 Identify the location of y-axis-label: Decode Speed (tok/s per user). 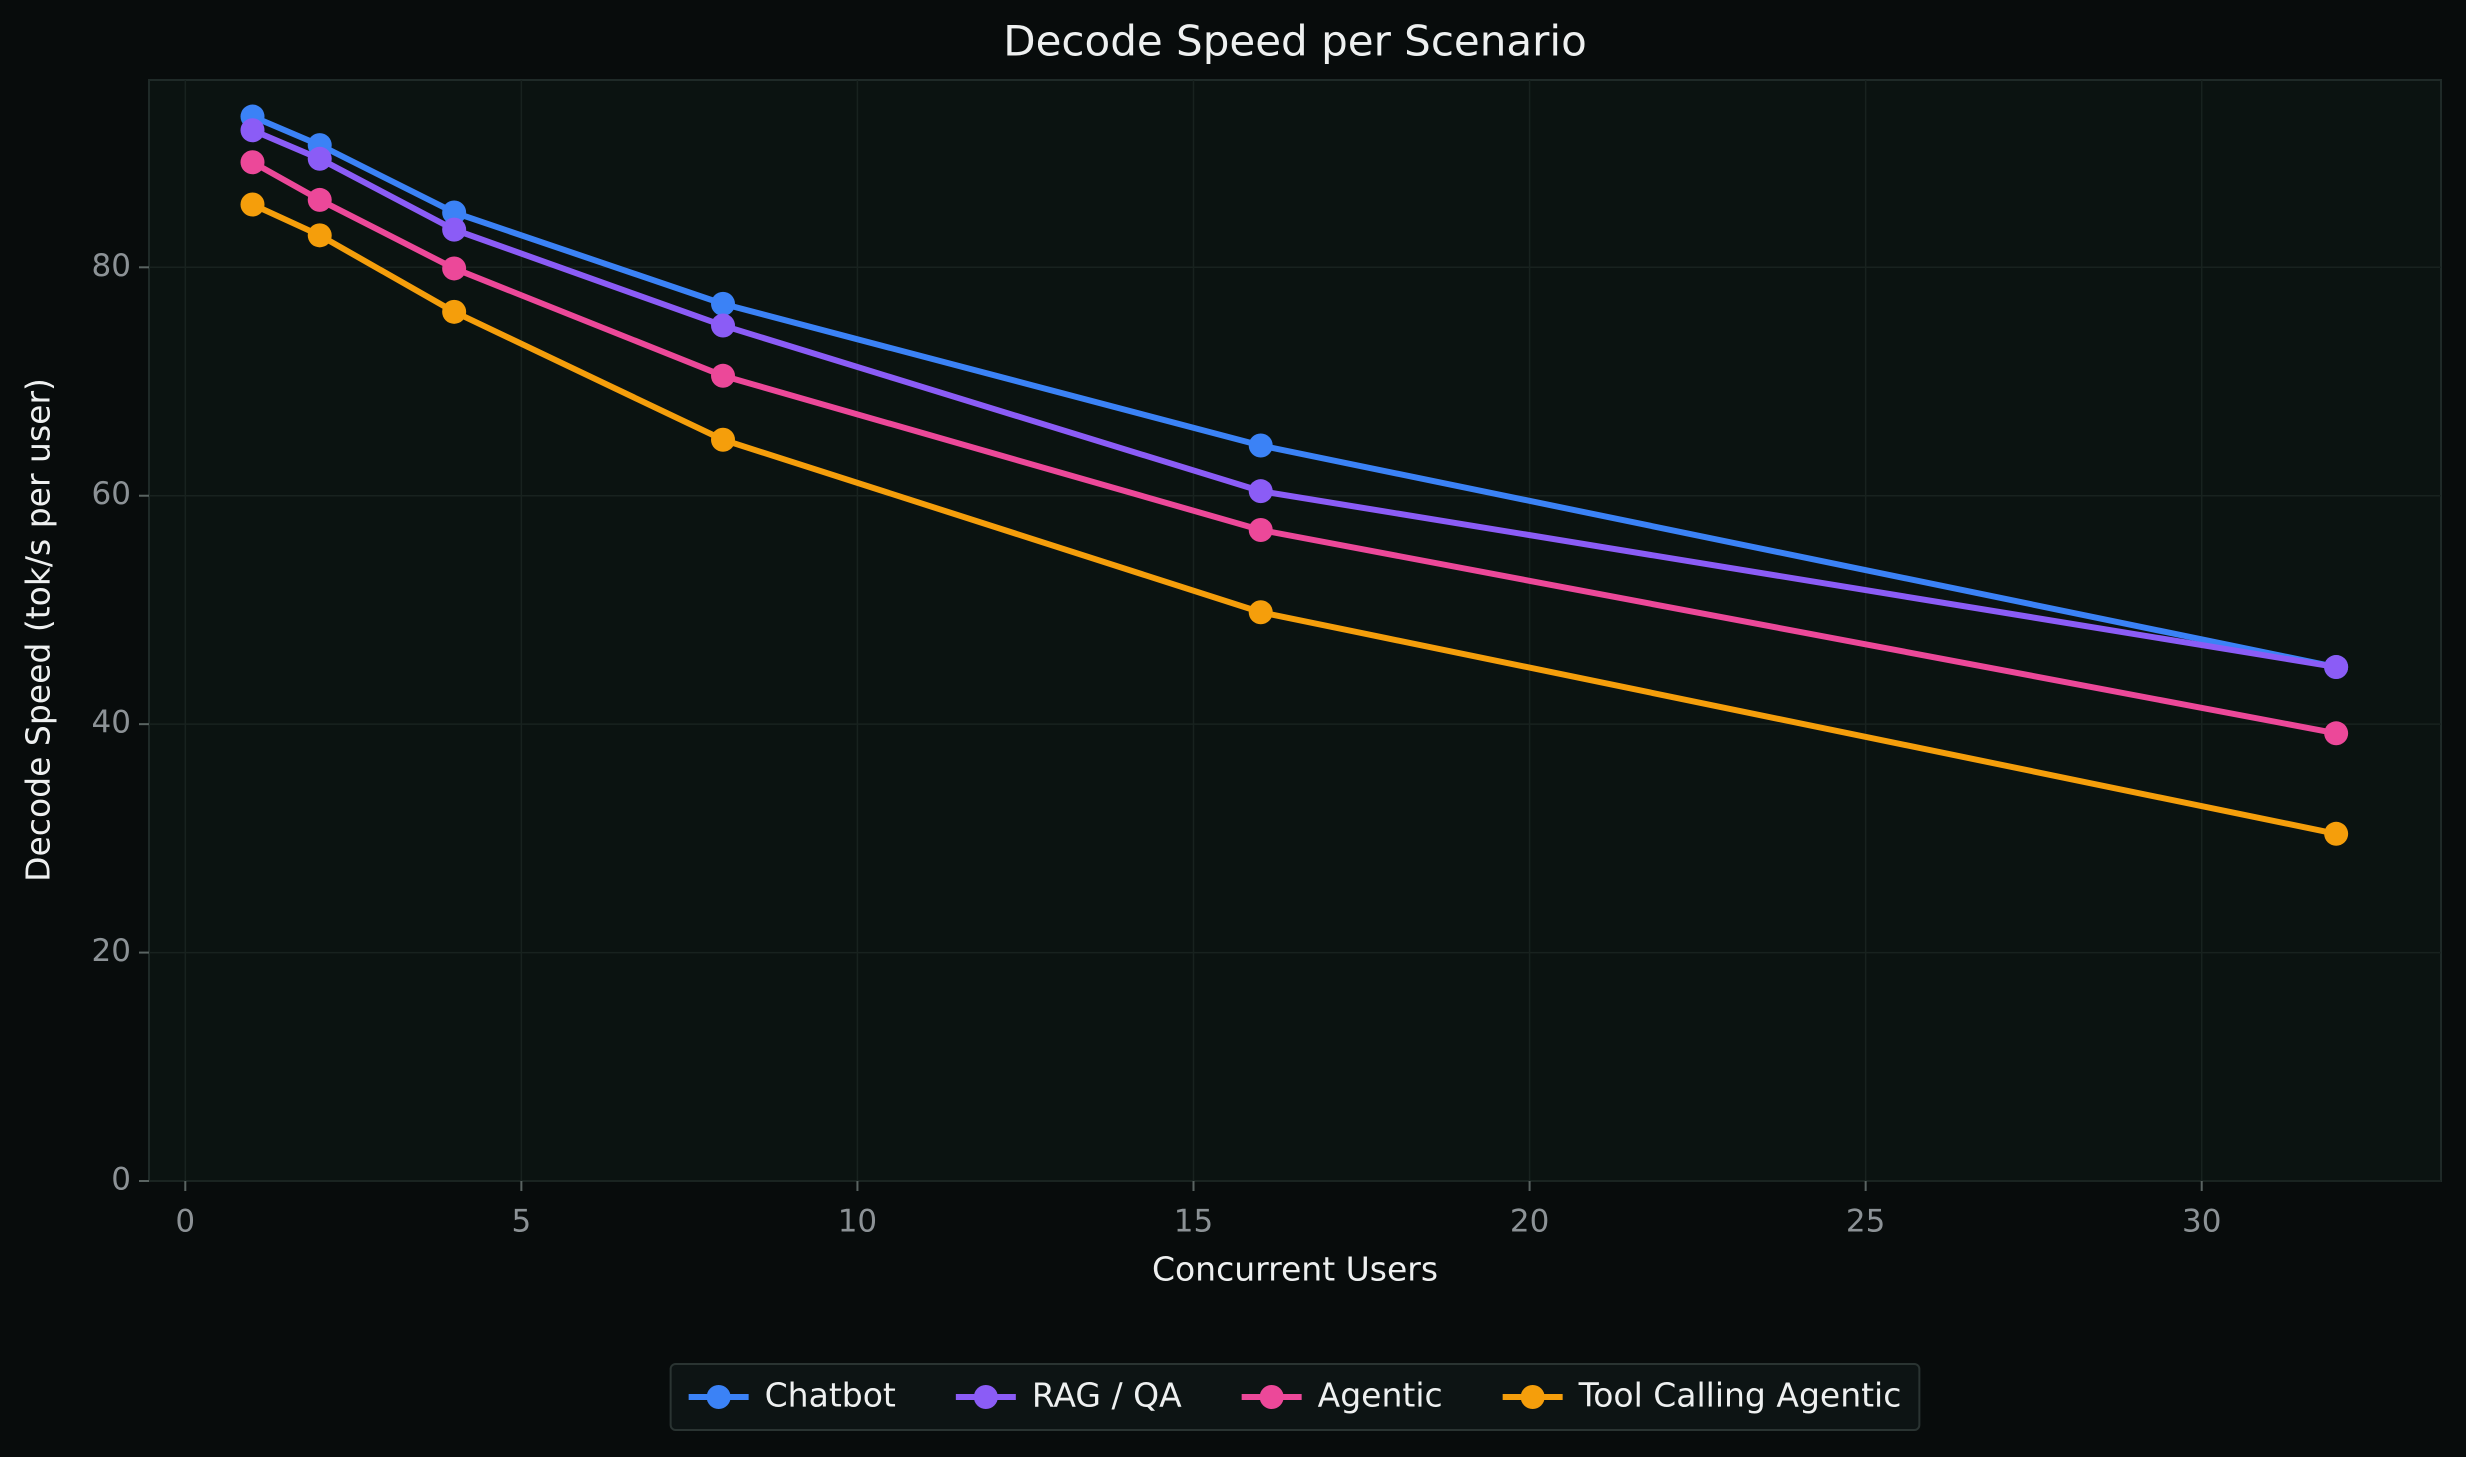
(38, 630).